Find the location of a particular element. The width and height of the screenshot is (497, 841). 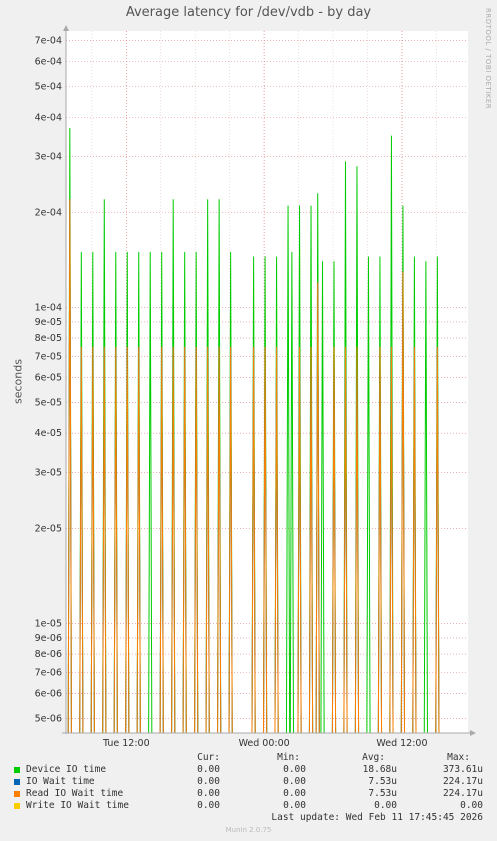

x-axis-arrow is located at coordinates (473, 733).